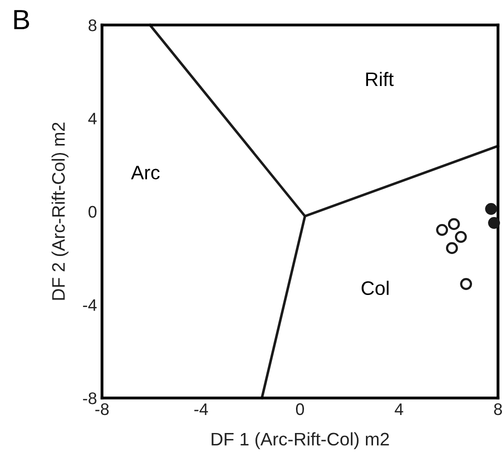 This screenshot has width=502, height=459. Describe the element at coordinates (375, 288) in the screenshot. I see `annotation: Col` at that location.